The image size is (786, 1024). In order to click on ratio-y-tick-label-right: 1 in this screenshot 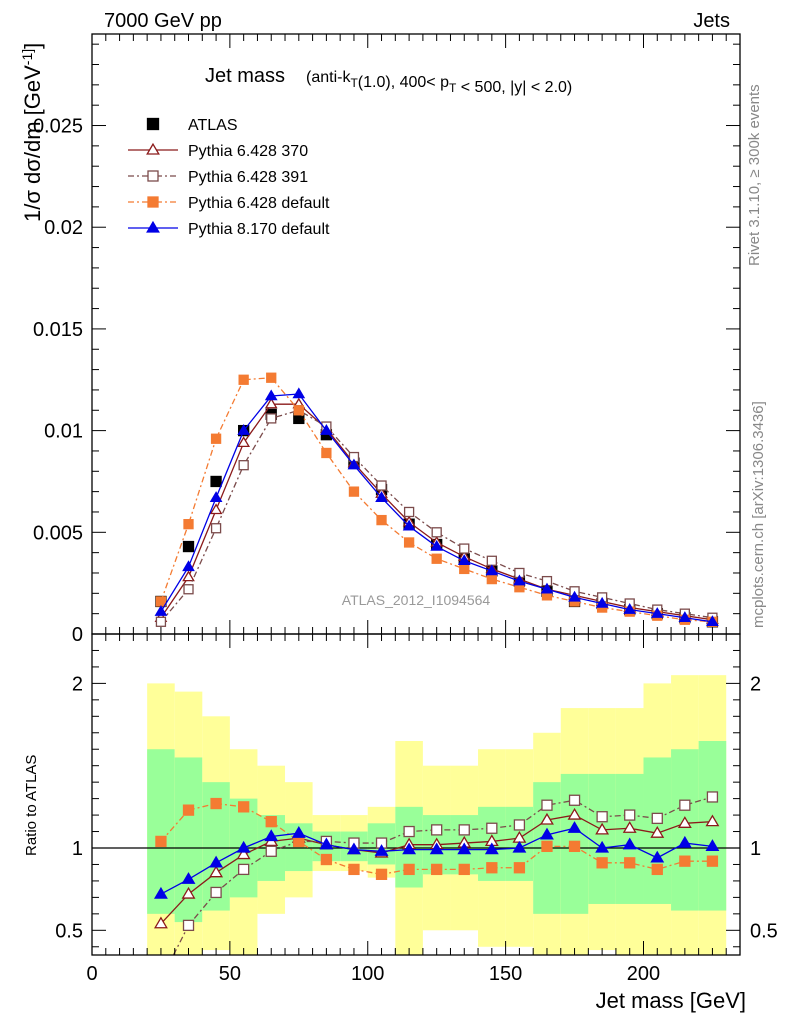, I will do `click(755, 849)`.